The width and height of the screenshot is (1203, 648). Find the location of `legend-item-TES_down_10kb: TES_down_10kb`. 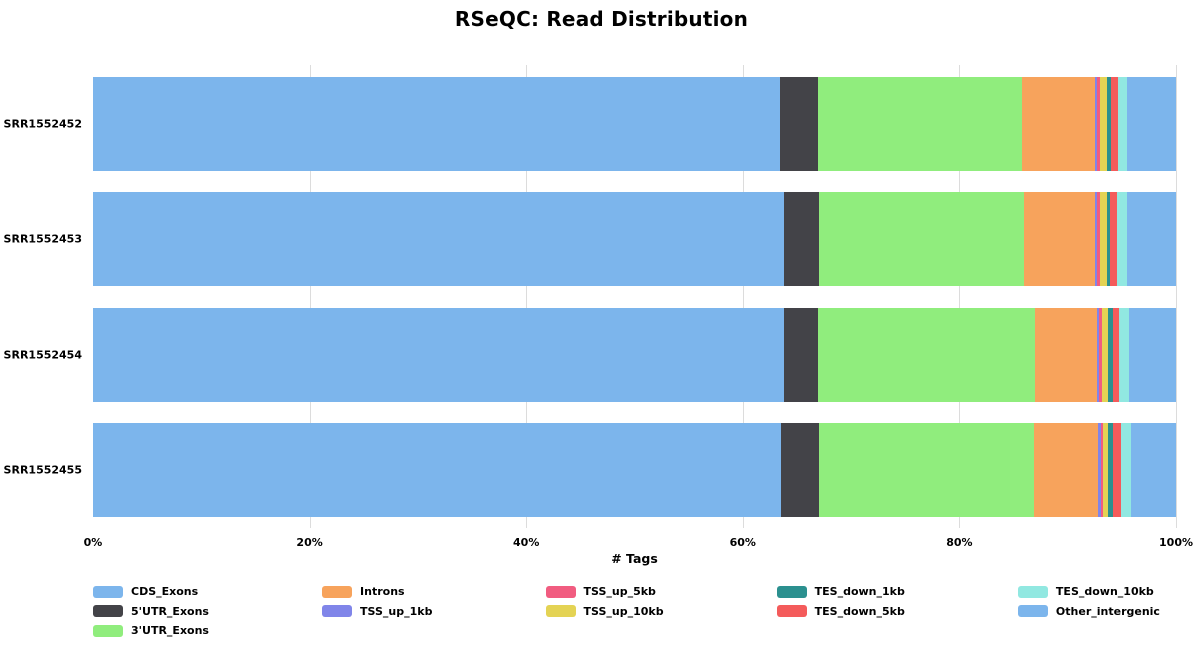

legend-item-TES_down_10kb: TES_down_10kb is located at coordinates (1088, 591).